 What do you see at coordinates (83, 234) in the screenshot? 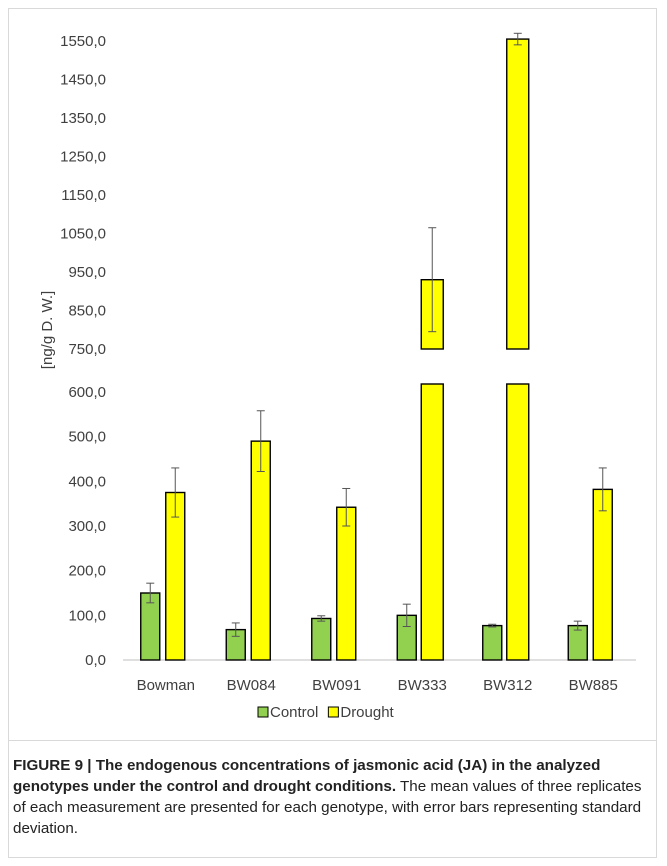
I see `y-tick-label: 1050,0` at bounding box center [83, 234].